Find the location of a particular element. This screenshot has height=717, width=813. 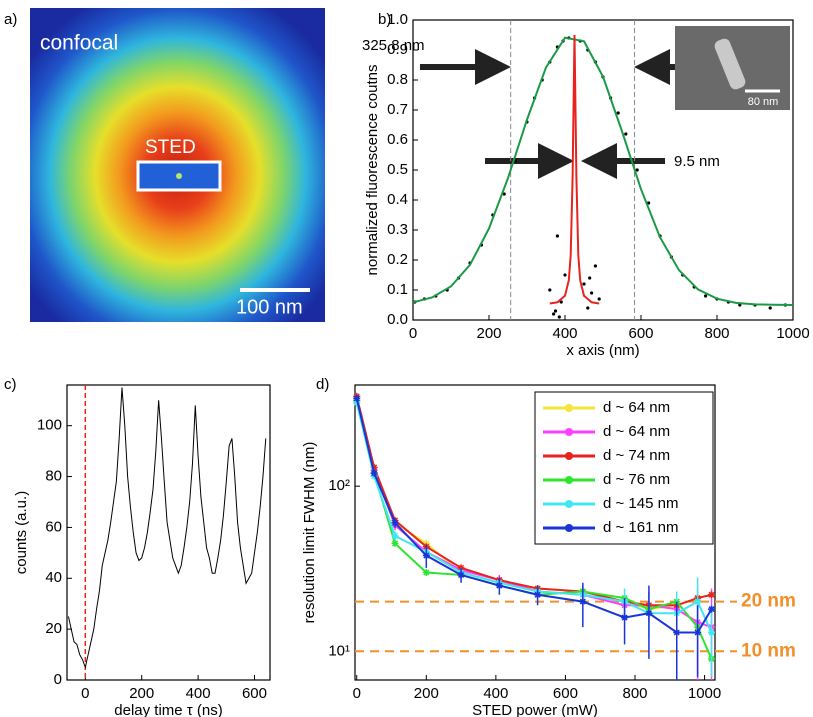

y-tick-label: 1.0 is located at coordinates (397, 19).